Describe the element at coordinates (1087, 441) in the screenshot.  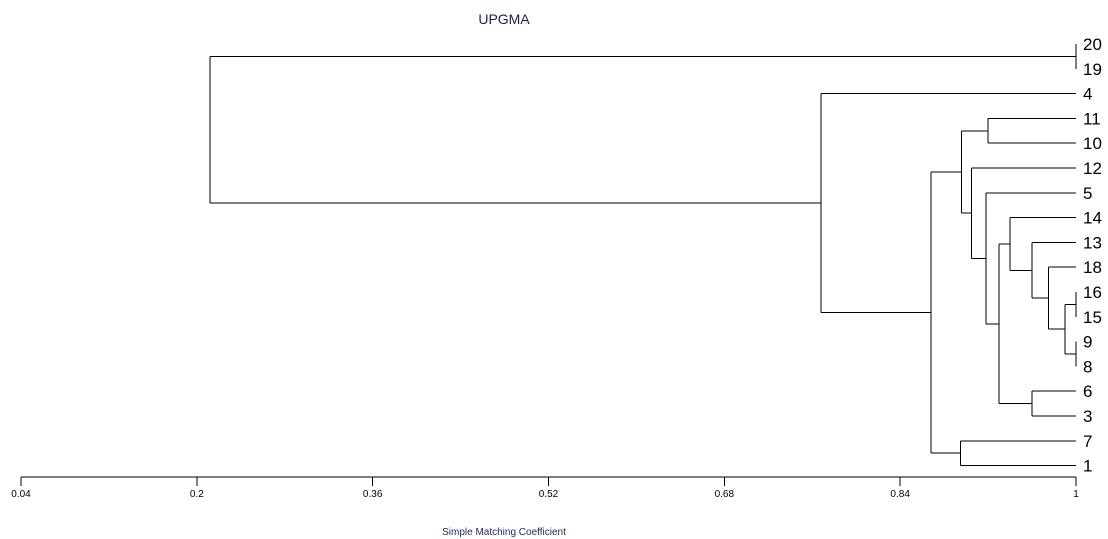
I see `leaf-label-7: 7` at that location.